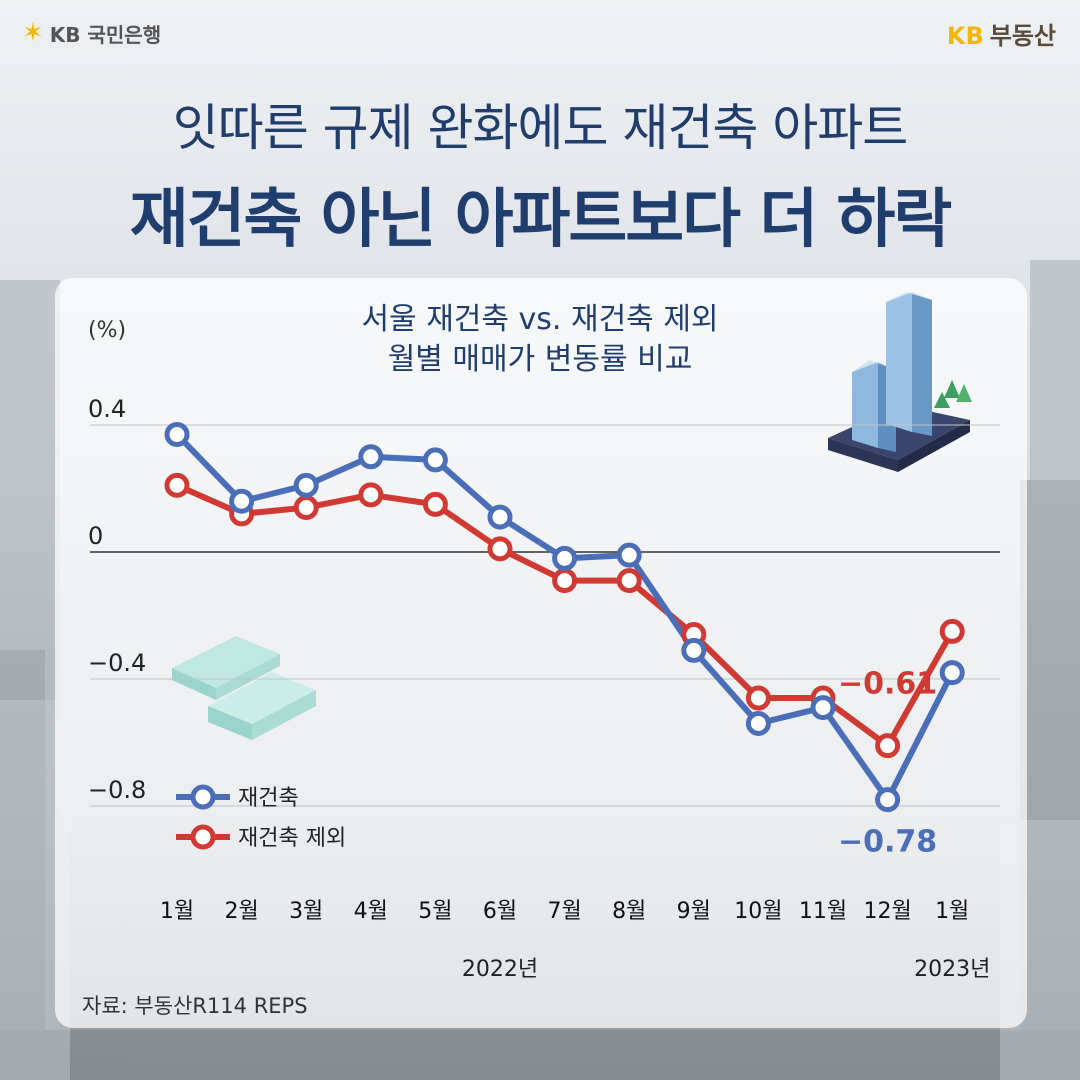 The width and height of the screenshot is (1080, 1080). I want to click on x-tick-label: 12월, so click(887, 911).